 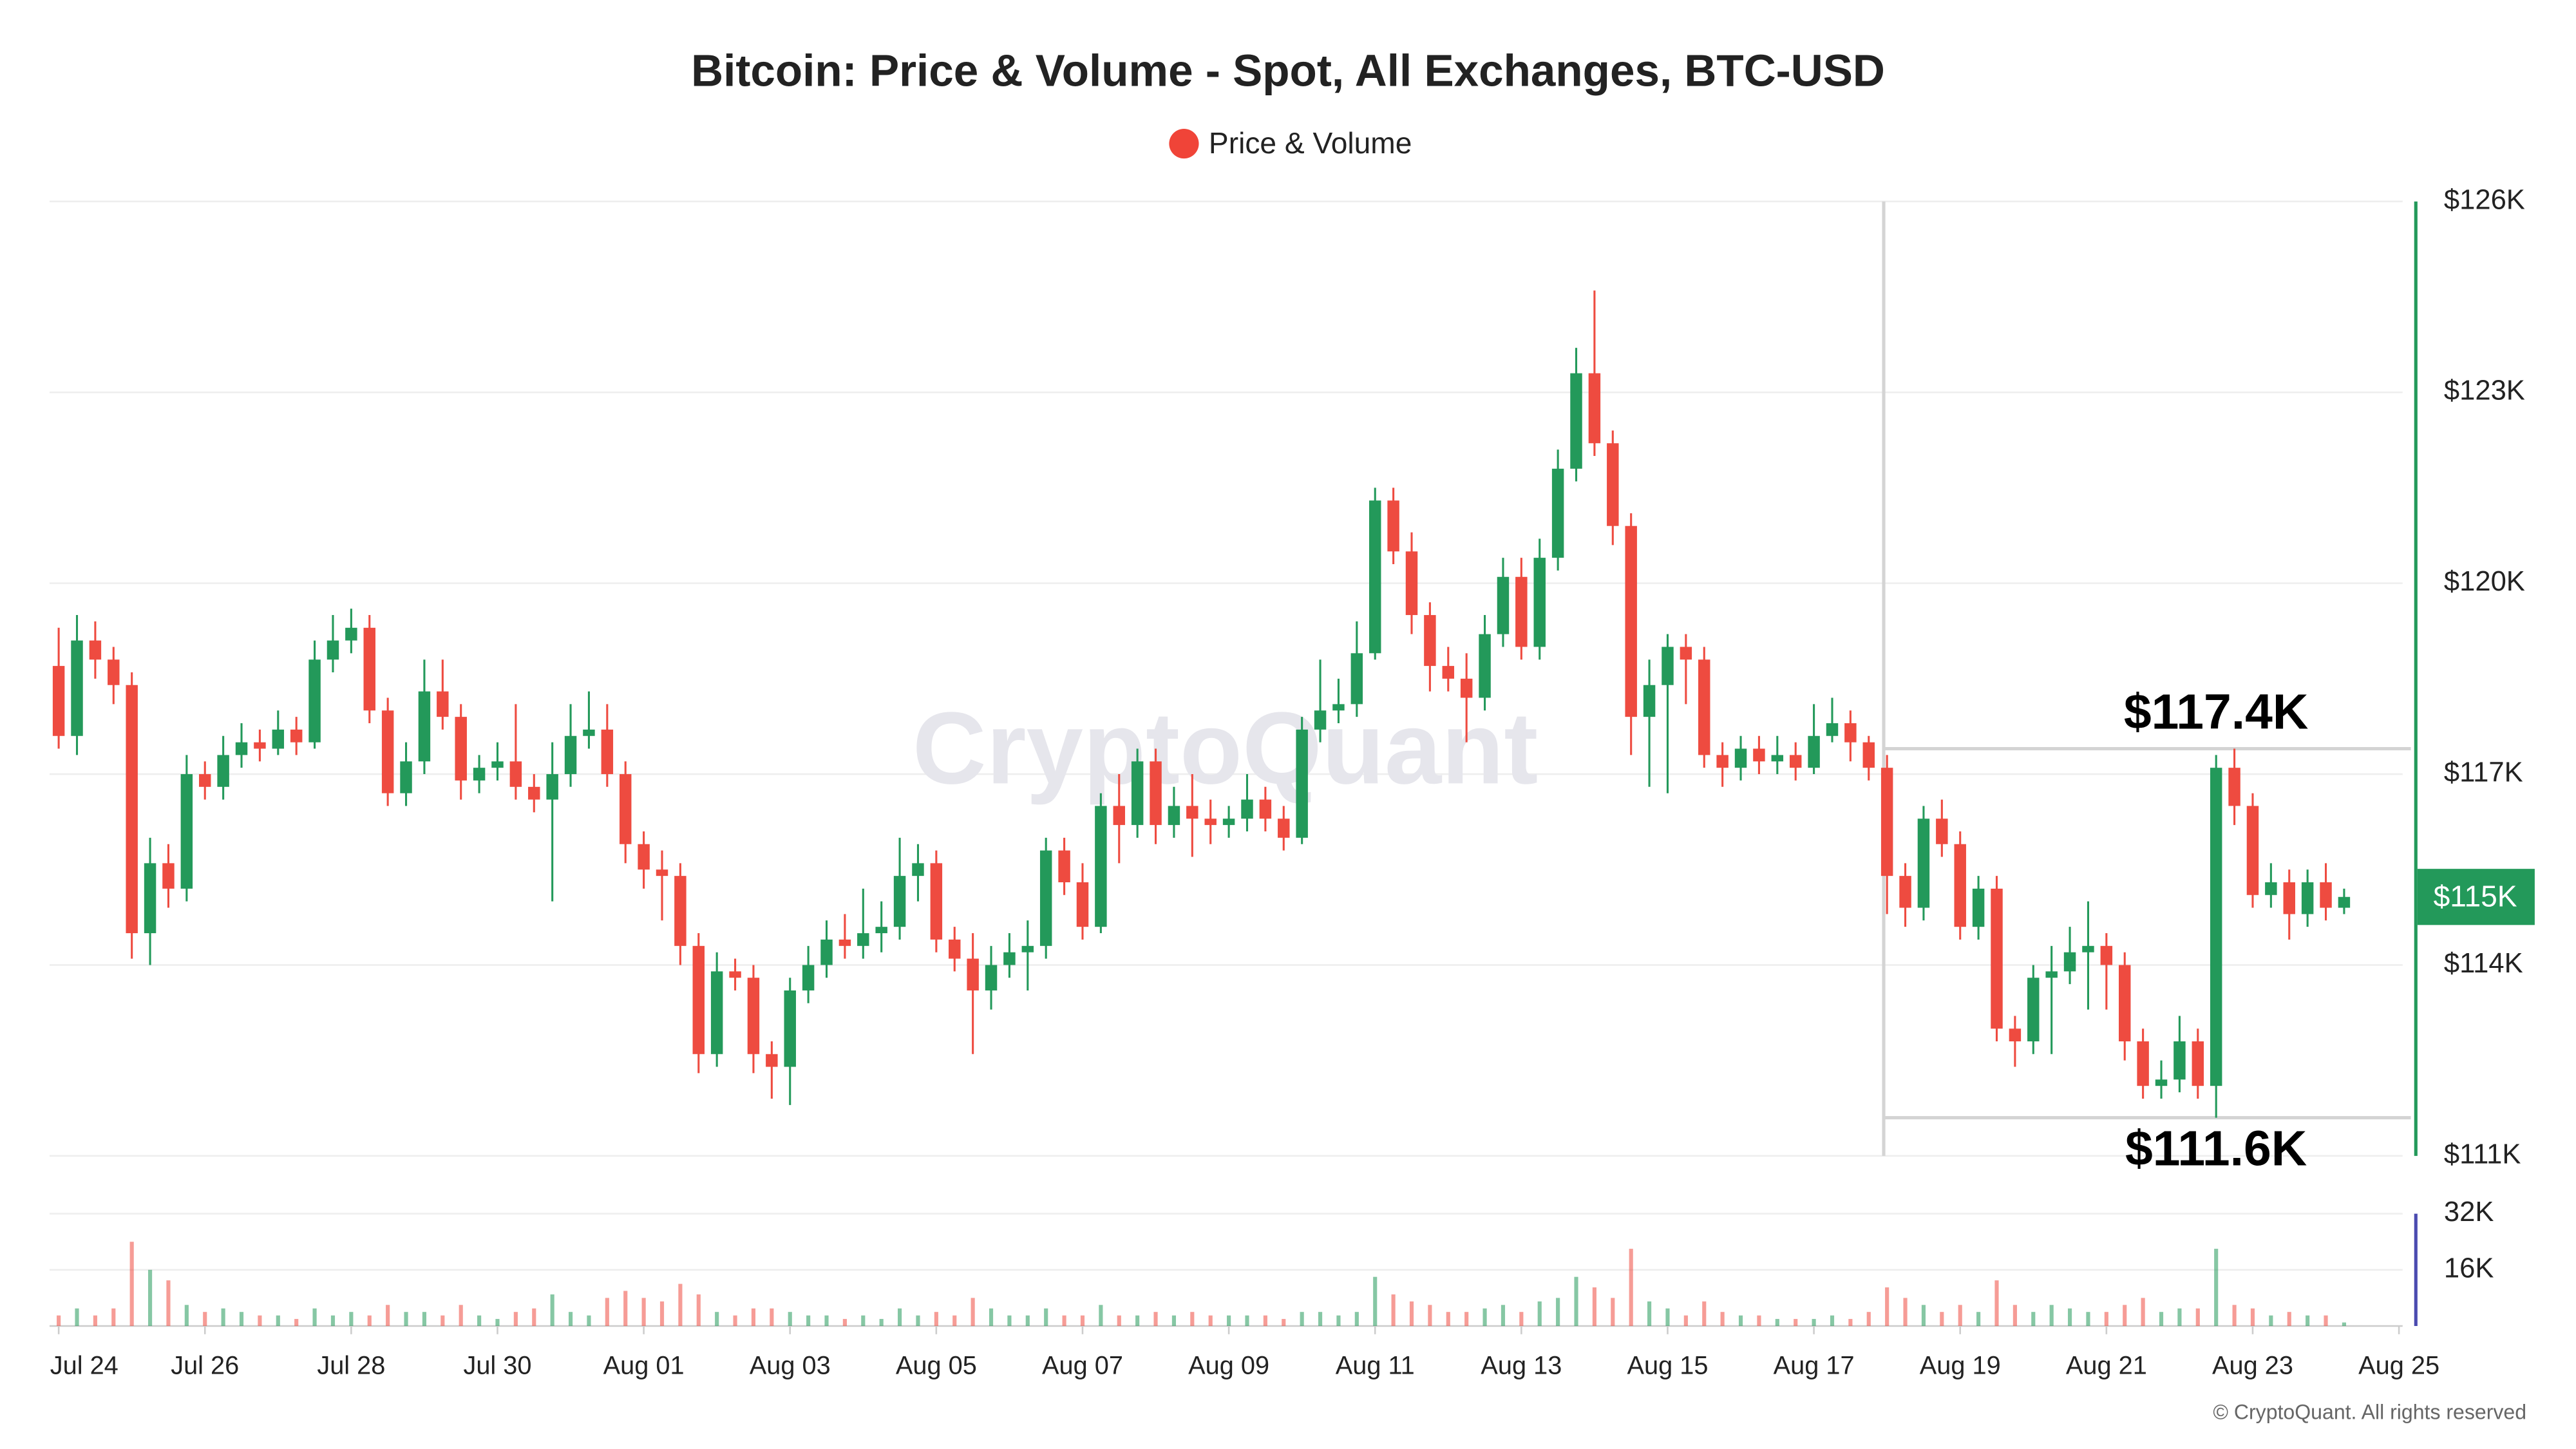 What do you see at coordinates (2216, 1149) in the screenshot?
I see `annotation-label: $111.6K` at bounding box center [2216, 1149].